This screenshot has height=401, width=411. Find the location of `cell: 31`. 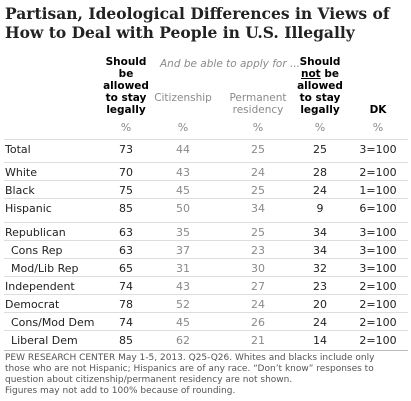

cell: 31 is located at coordinates (183, 268).